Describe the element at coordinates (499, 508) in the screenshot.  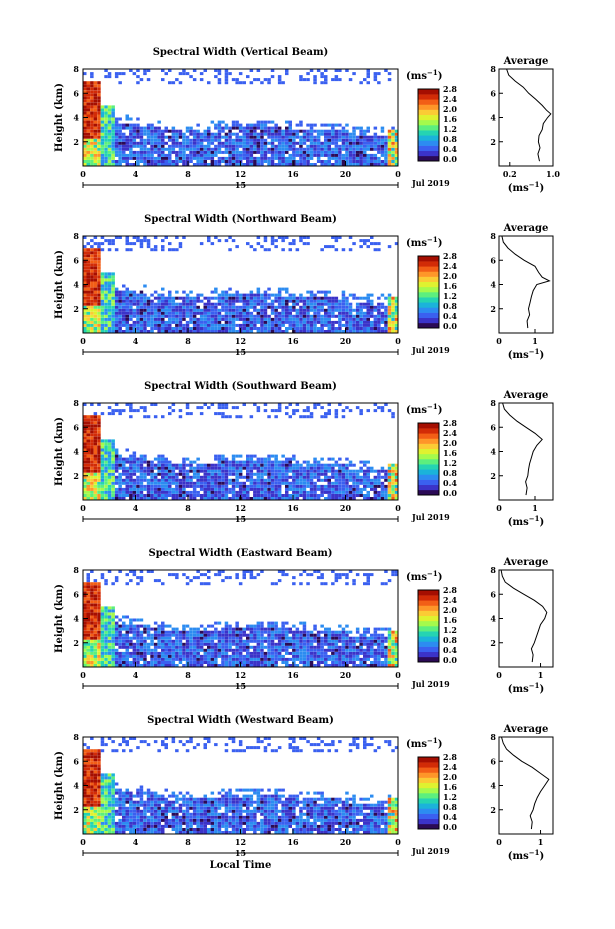
I see `avg-x-tick-label: 0` at that location.